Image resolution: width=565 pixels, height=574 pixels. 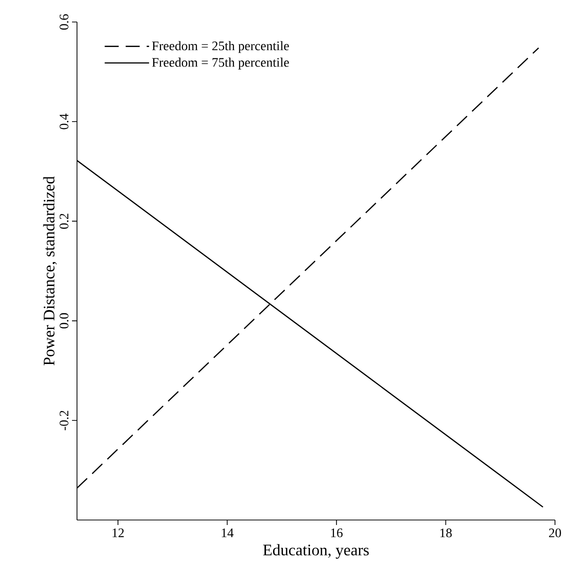 What do you see at coordinates (555, 533) in the screenshot?
I see `x-tick-label: 20` at bounding box center [555, 533].